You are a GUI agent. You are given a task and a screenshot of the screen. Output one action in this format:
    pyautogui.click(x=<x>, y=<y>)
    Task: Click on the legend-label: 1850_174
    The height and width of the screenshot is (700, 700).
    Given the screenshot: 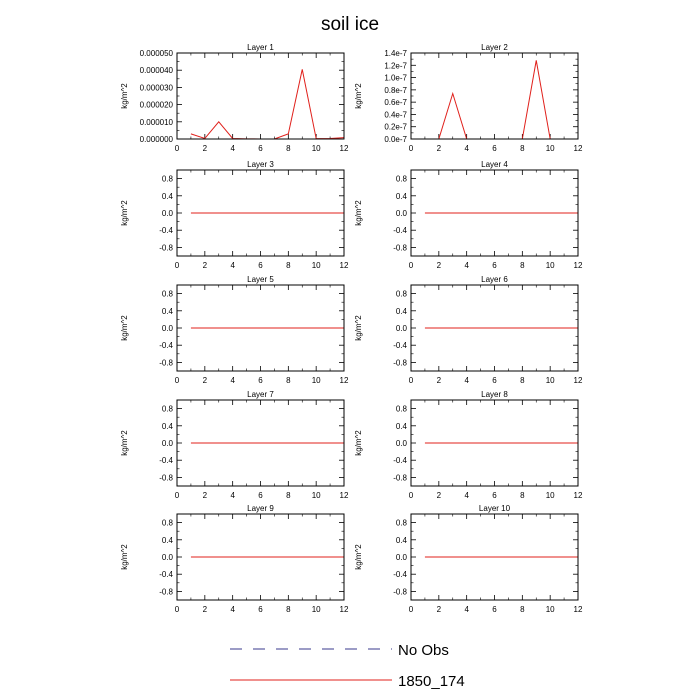 What is the action you would take?
    pyautogui.click(x=431, y=681)
    